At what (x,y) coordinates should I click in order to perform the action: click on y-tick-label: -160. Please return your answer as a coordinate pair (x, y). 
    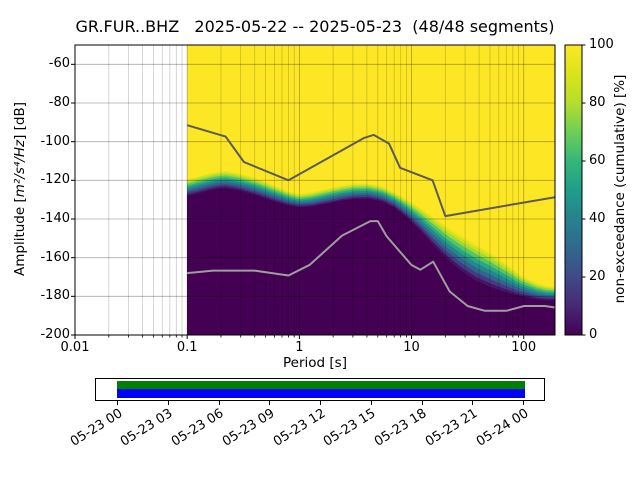
    Looking at the image, I should click on (55, 257).